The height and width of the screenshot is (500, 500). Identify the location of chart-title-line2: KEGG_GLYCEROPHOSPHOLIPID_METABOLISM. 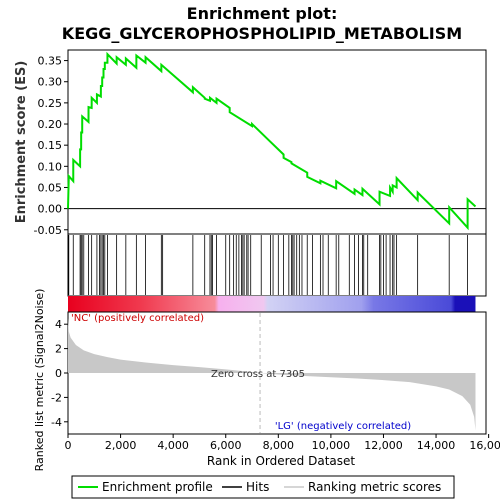
(262, 33).